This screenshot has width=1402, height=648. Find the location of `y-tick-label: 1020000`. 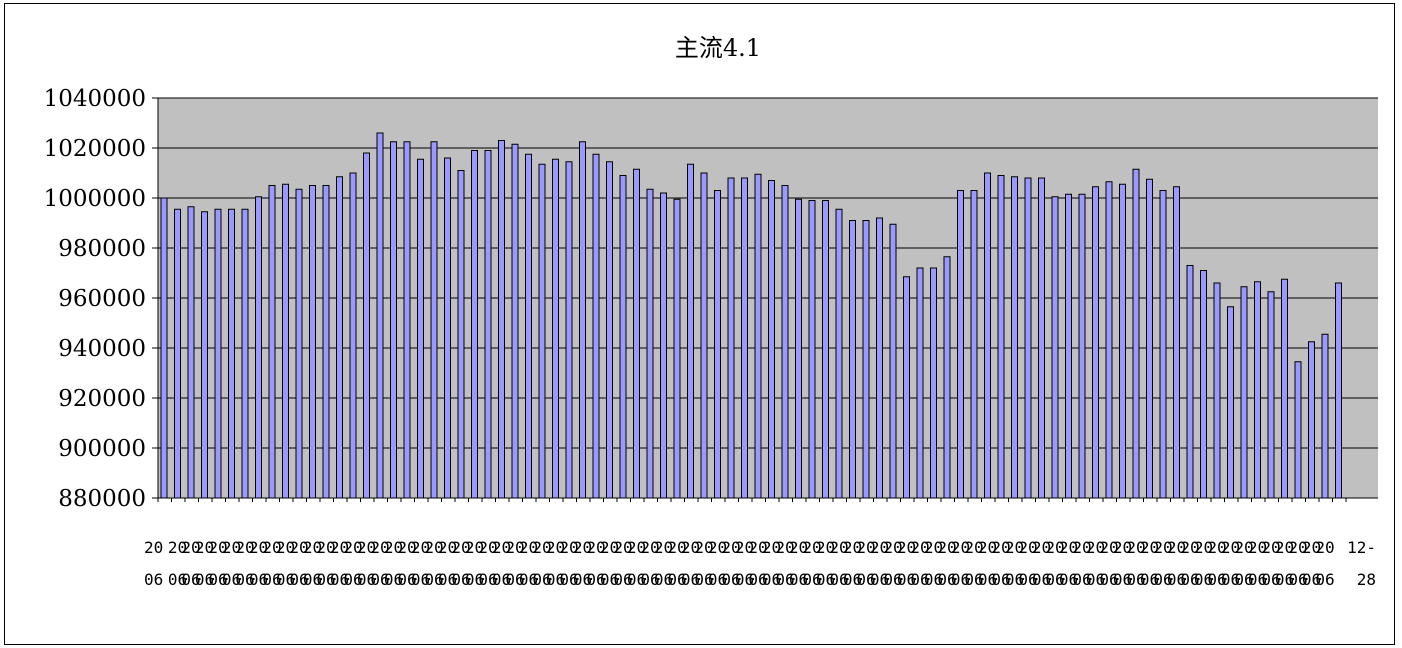

y-tick-label: 1020000 is located at coordinates (95, 149).